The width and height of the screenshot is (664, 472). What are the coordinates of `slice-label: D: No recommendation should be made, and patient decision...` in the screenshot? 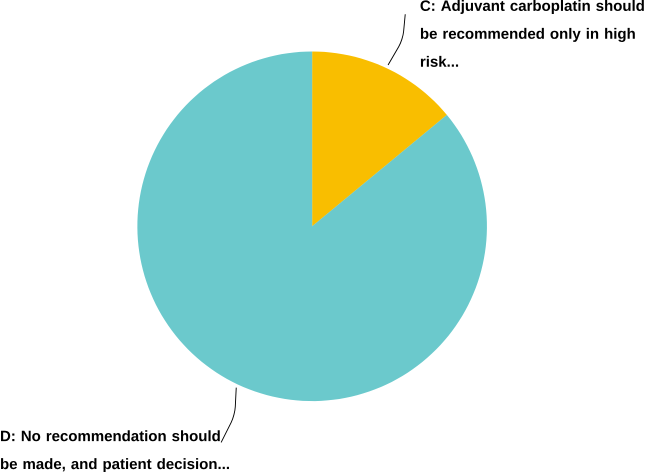 It's located at (114, 451).